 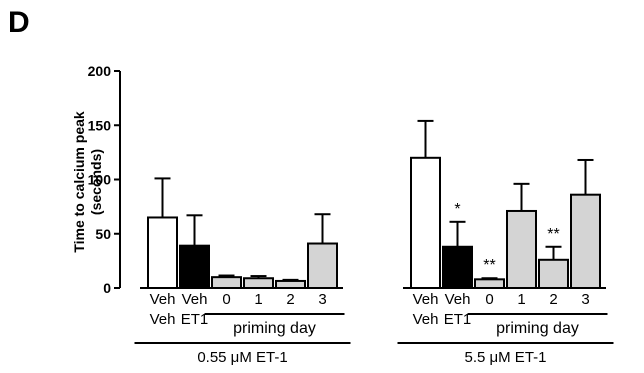 I want to click on y-tick-label: 0, so click(x=107, y=288).